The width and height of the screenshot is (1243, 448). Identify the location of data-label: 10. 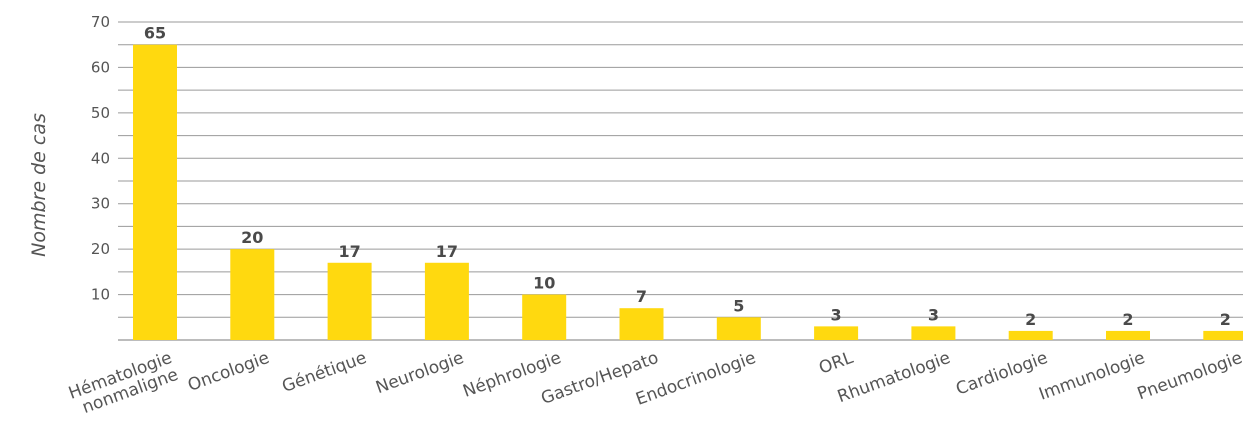
(544, 283).